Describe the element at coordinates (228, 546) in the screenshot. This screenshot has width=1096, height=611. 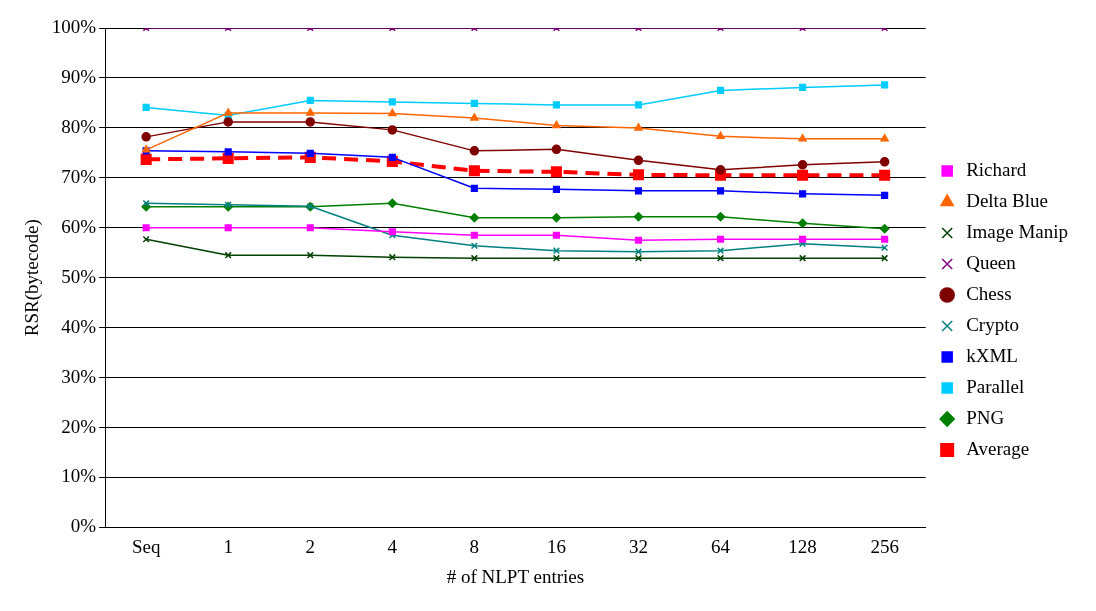
I see `x-tick-label: 1` at that location.